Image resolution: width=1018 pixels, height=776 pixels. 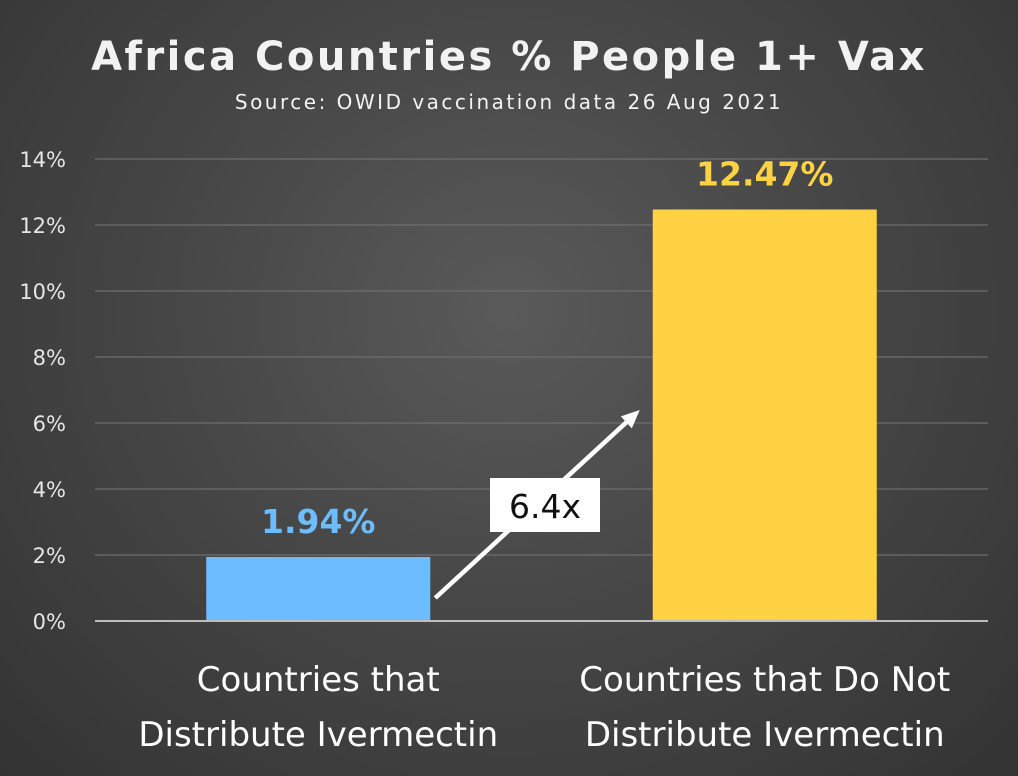 I want to click on y-tick-label: 10%, so click(x=42, y=292).